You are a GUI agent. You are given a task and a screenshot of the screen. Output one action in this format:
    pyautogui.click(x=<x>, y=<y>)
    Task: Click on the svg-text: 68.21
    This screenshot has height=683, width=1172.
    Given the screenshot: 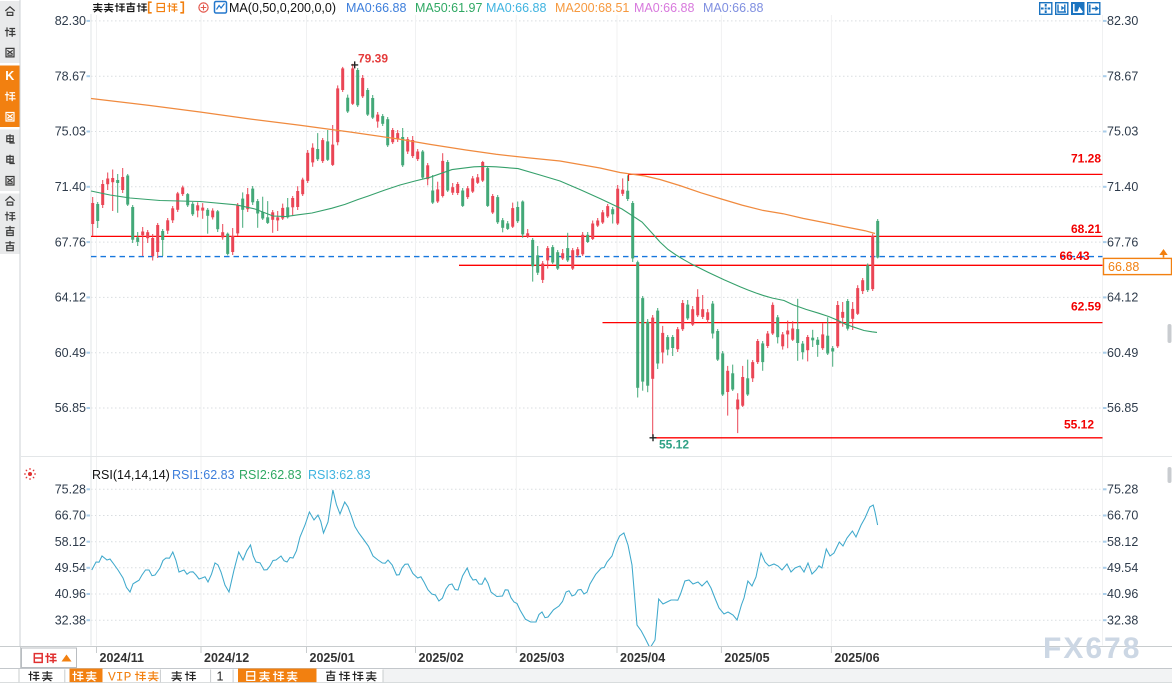 What is the action you would take?
    pyautogui.click(x=1086, y=229)
    